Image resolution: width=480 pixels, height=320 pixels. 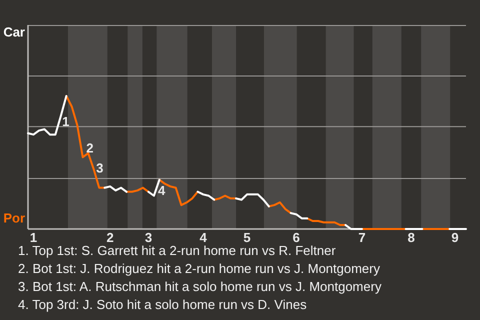 I want to click on annotation: 3, so click(x=100, y=168).